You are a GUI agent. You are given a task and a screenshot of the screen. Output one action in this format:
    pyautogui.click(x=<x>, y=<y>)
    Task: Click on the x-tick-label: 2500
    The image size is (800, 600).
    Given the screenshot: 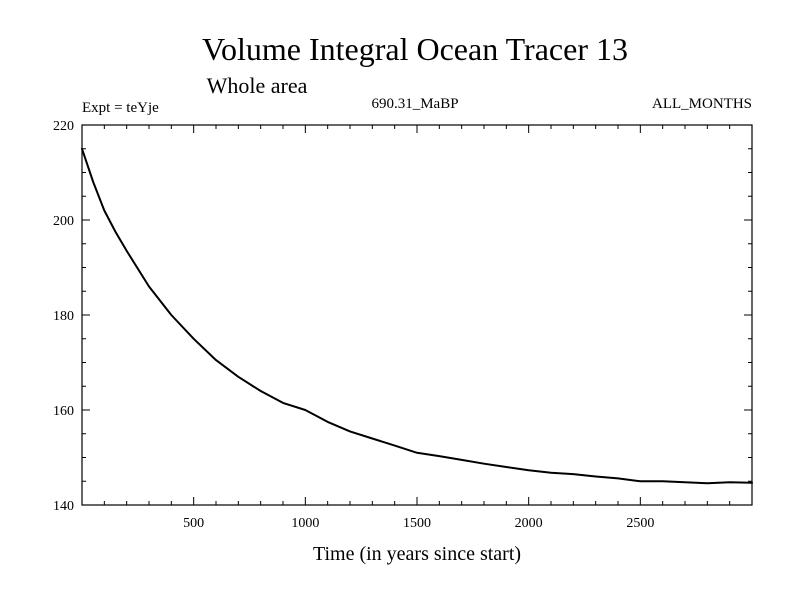 What is the action you would take?
    pyautogui.click(x=640, y=523)
    